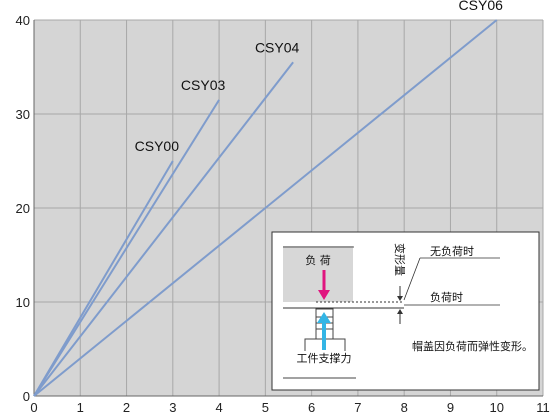  What do you see at coordinates (203, 85) in the screenshot?
I see `series-label: CSY03` at bounding box center [203, 85].